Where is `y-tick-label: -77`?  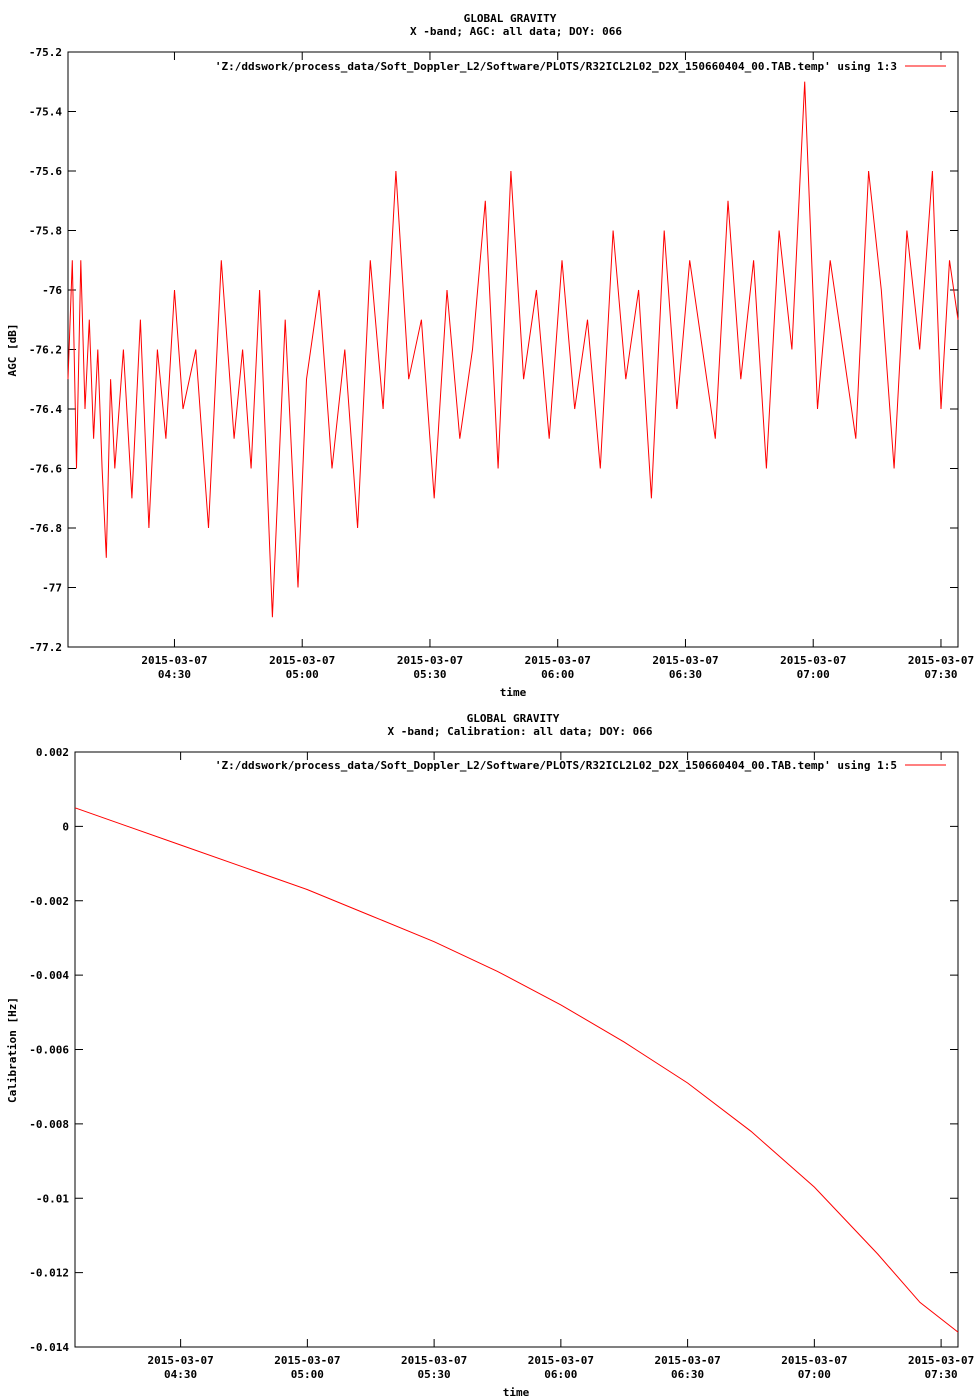 y-tick-label: -77 is located at coordinates (52, 588).